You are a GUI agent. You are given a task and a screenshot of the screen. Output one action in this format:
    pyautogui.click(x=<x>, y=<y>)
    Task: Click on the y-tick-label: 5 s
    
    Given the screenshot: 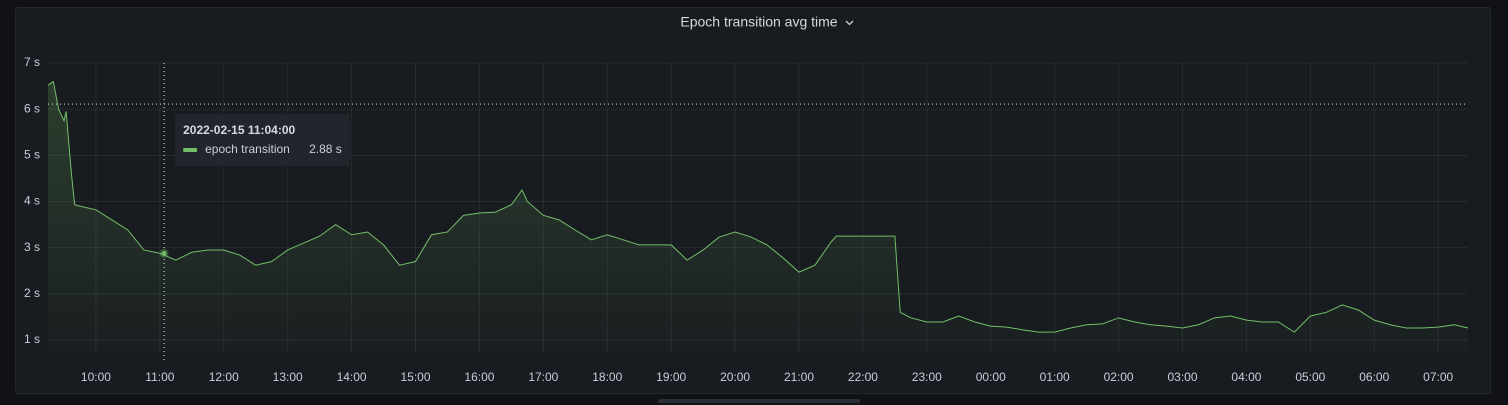 What is the action you would take?
    pyautogui.click(x=32, y=155)
    